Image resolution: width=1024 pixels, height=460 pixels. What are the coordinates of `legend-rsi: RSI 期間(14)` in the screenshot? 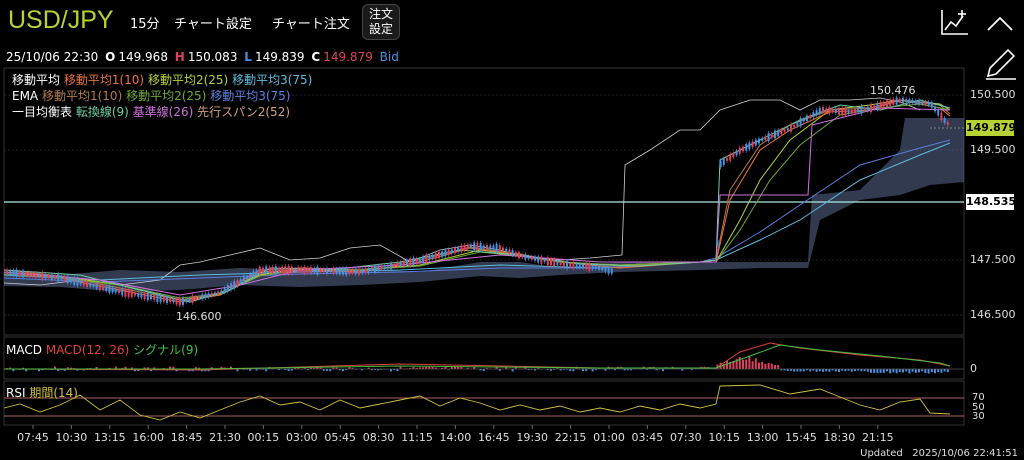 It's located at (42, 393).